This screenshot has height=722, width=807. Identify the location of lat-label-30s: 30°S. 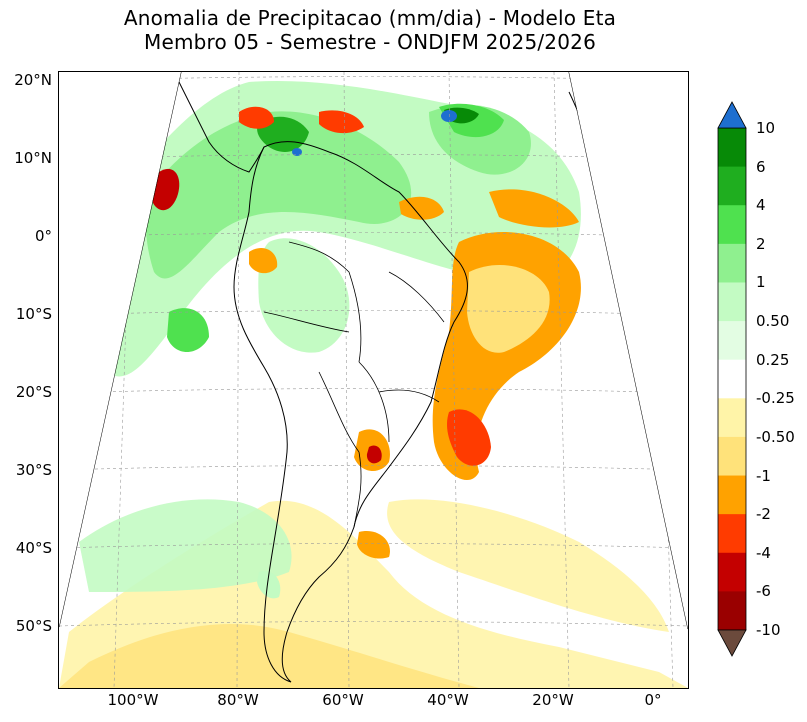
(33, 470).